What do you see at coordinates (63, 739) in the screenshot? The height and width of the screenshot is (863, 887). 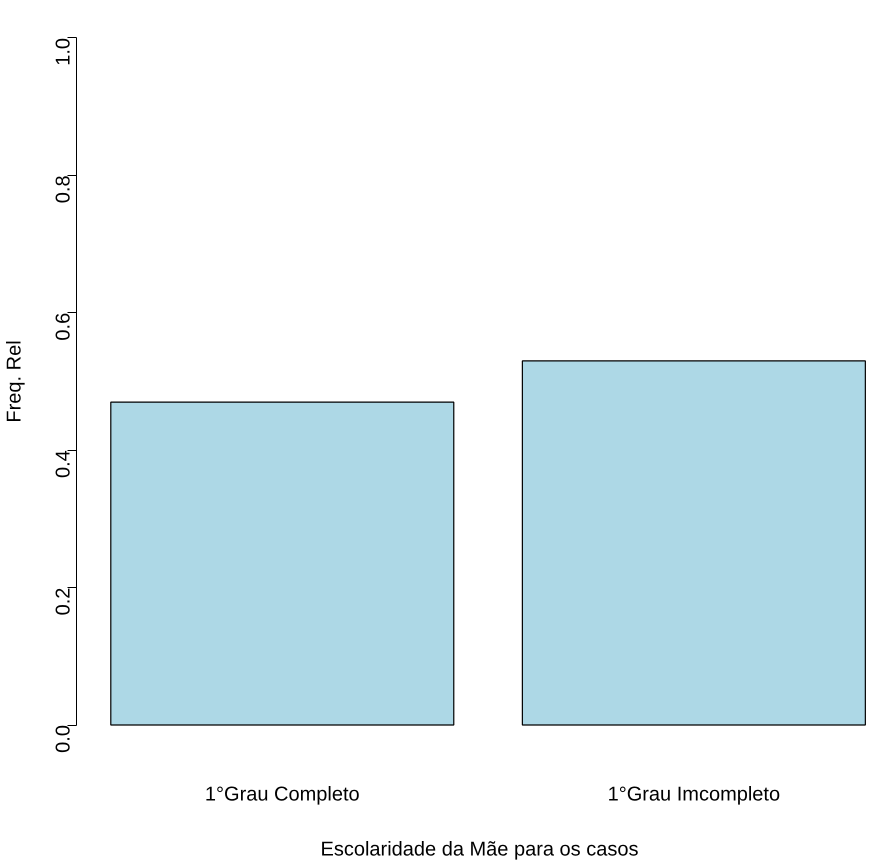 I see `y-tick-label: 0.0` at bounding box center [63, 739].